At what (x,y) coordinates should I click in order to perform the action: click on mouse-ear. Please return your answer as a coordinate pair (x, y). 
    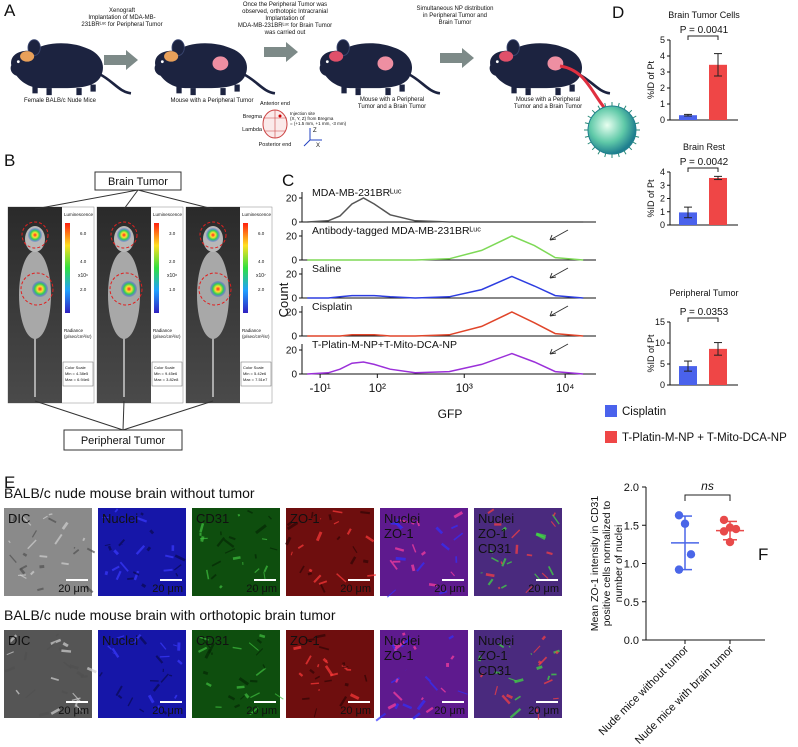
    Looking at the image, I should click on (343, 47).